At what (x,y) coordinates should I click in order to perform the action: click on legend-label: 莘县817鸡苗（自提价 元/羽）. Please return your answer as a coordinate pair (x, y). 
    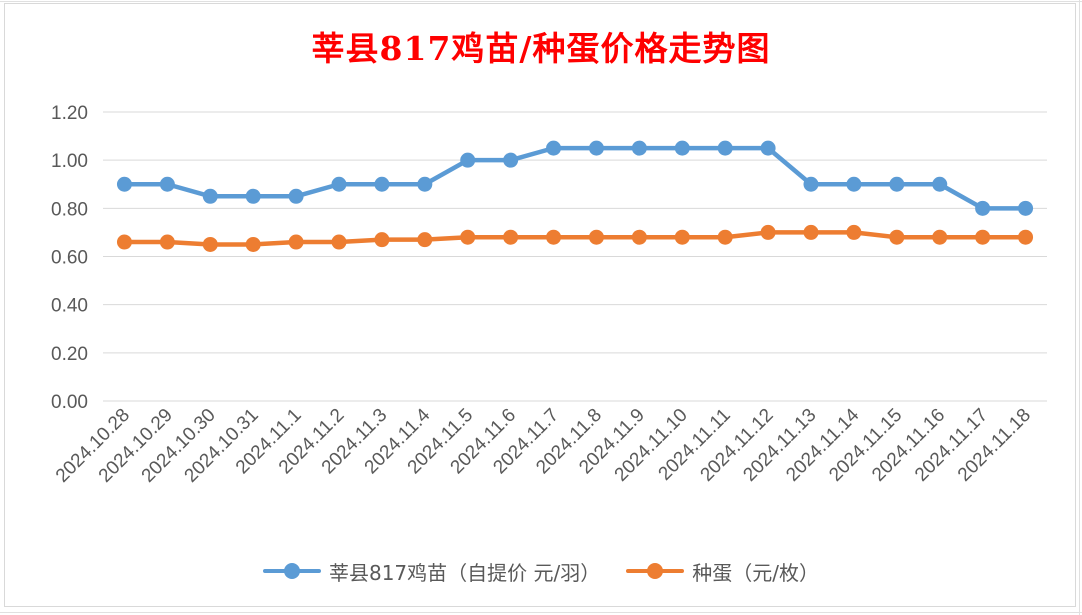
    Looking at the image, I should click on (464, 572).